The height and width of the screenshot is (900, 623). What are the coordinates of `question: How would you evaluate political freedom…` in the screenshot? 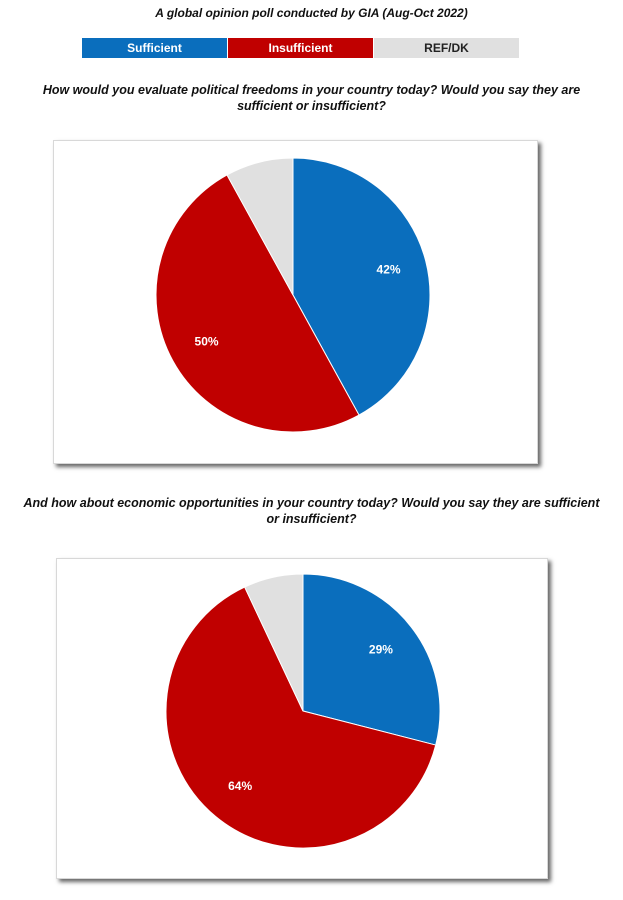 It's located at (311, 98).